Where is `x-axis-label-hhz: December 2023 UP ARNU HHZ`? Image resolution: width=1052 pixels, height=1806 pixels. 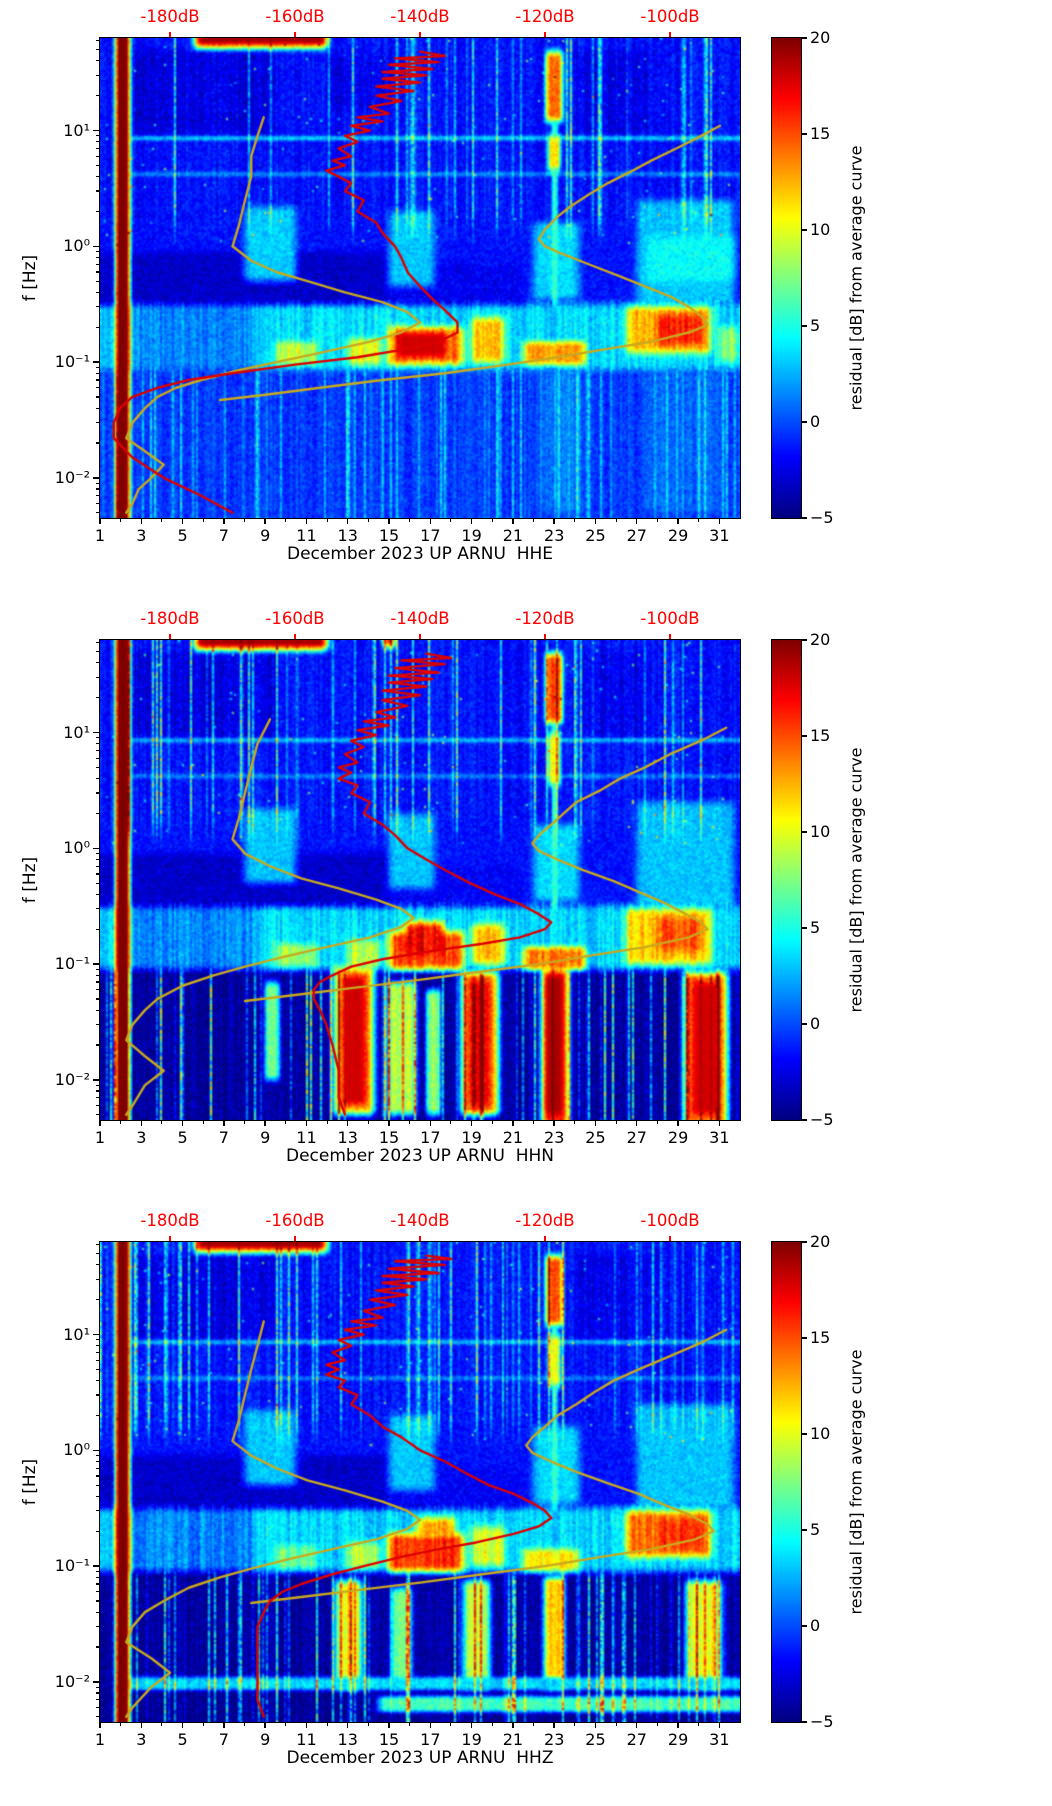
x-axis-label-hhz: December 2023 UP ARNU HHZ is located at coordinates (420, 1758).